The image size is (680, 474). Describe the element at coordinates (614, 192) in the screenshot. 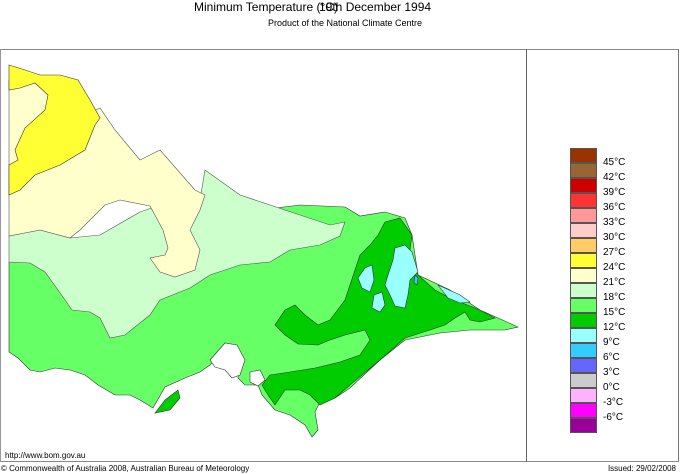

I see `legend-label: 39°C` at that location.